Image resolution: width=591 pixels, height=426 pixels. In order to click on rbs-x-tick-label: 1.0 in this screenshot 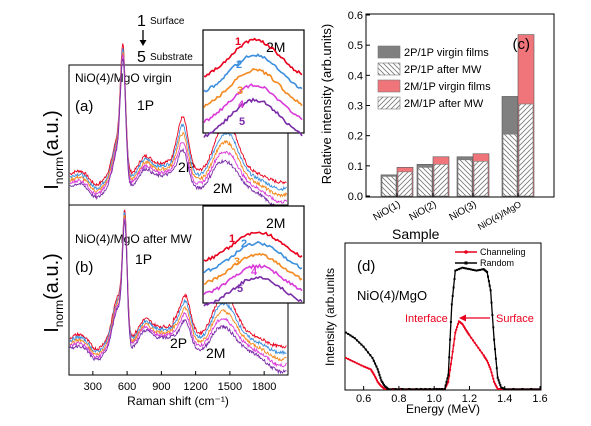, I will do `click(434, 399)`.